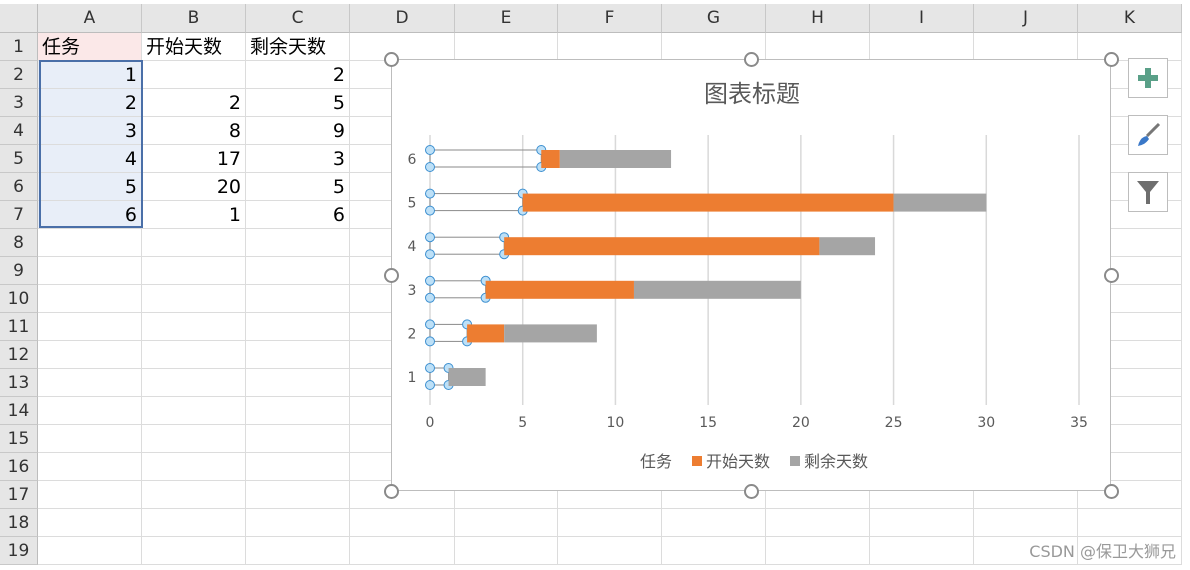 The image size is (1190, 570). I want to click on cell-B17, so click(194, 495).